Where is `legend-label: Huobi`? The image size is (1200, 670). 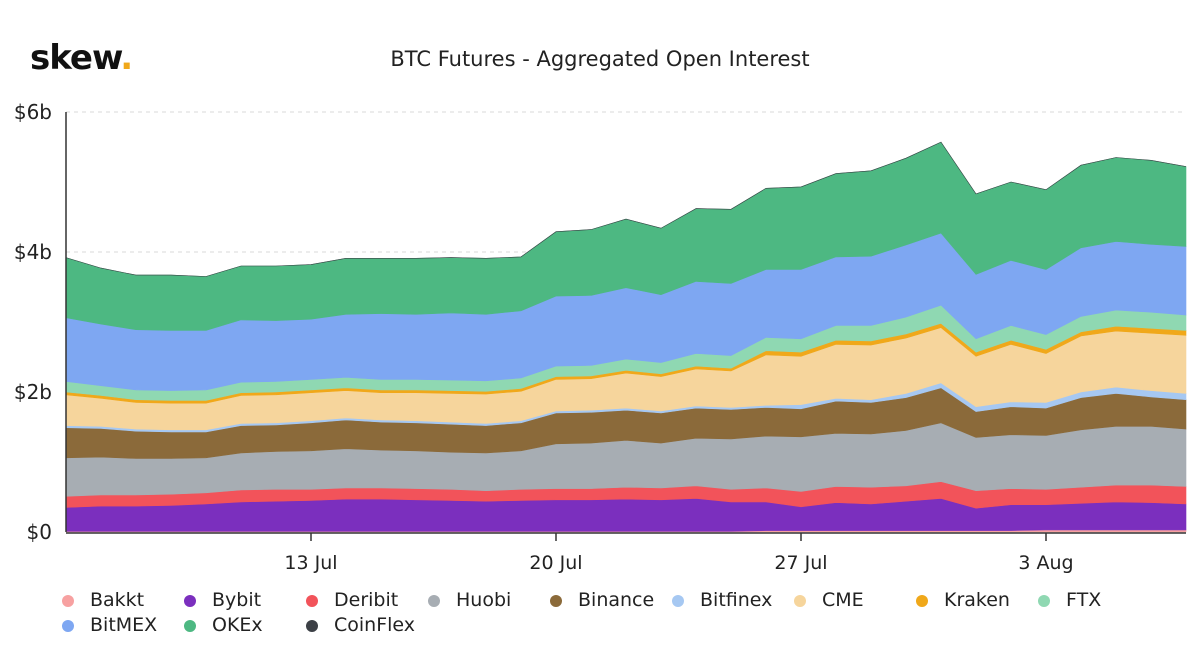
legend-label: Huobi is located at coordinates (484, 600).